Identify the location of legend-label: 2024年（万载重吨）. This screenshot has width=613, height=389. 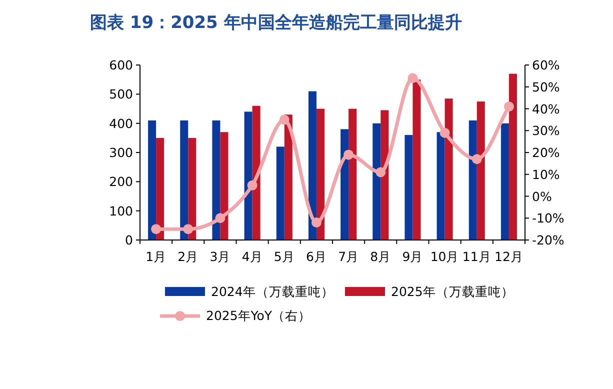
(272, 291).